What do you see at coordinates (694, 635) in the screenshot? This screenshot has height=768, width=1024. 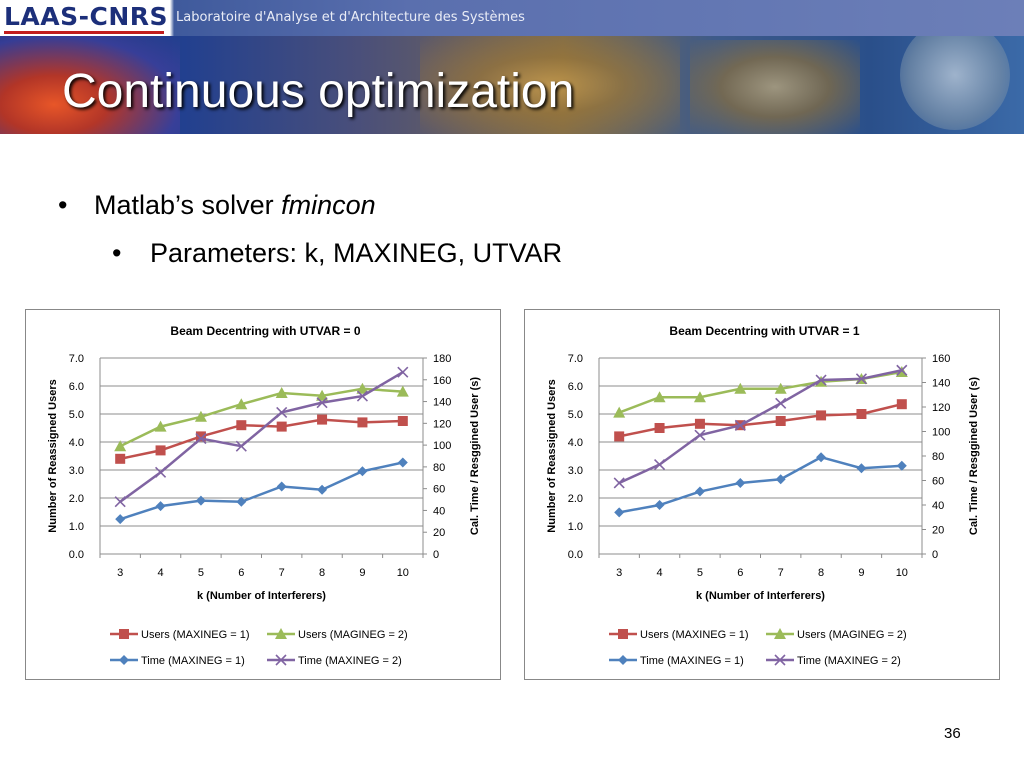 I see `legend-label: Users (MAXINEG = 1)` at bounding box center [694, 635].